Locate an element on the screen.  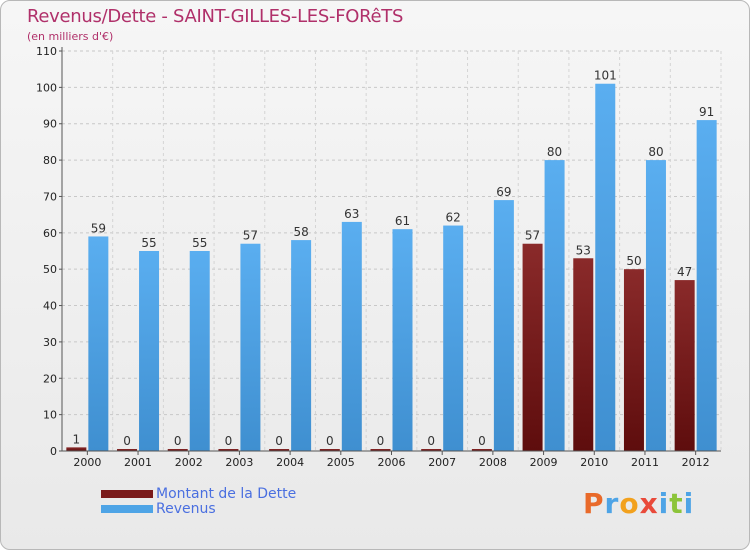
y-tick-label: 110 is located at coordinates (46, 51).